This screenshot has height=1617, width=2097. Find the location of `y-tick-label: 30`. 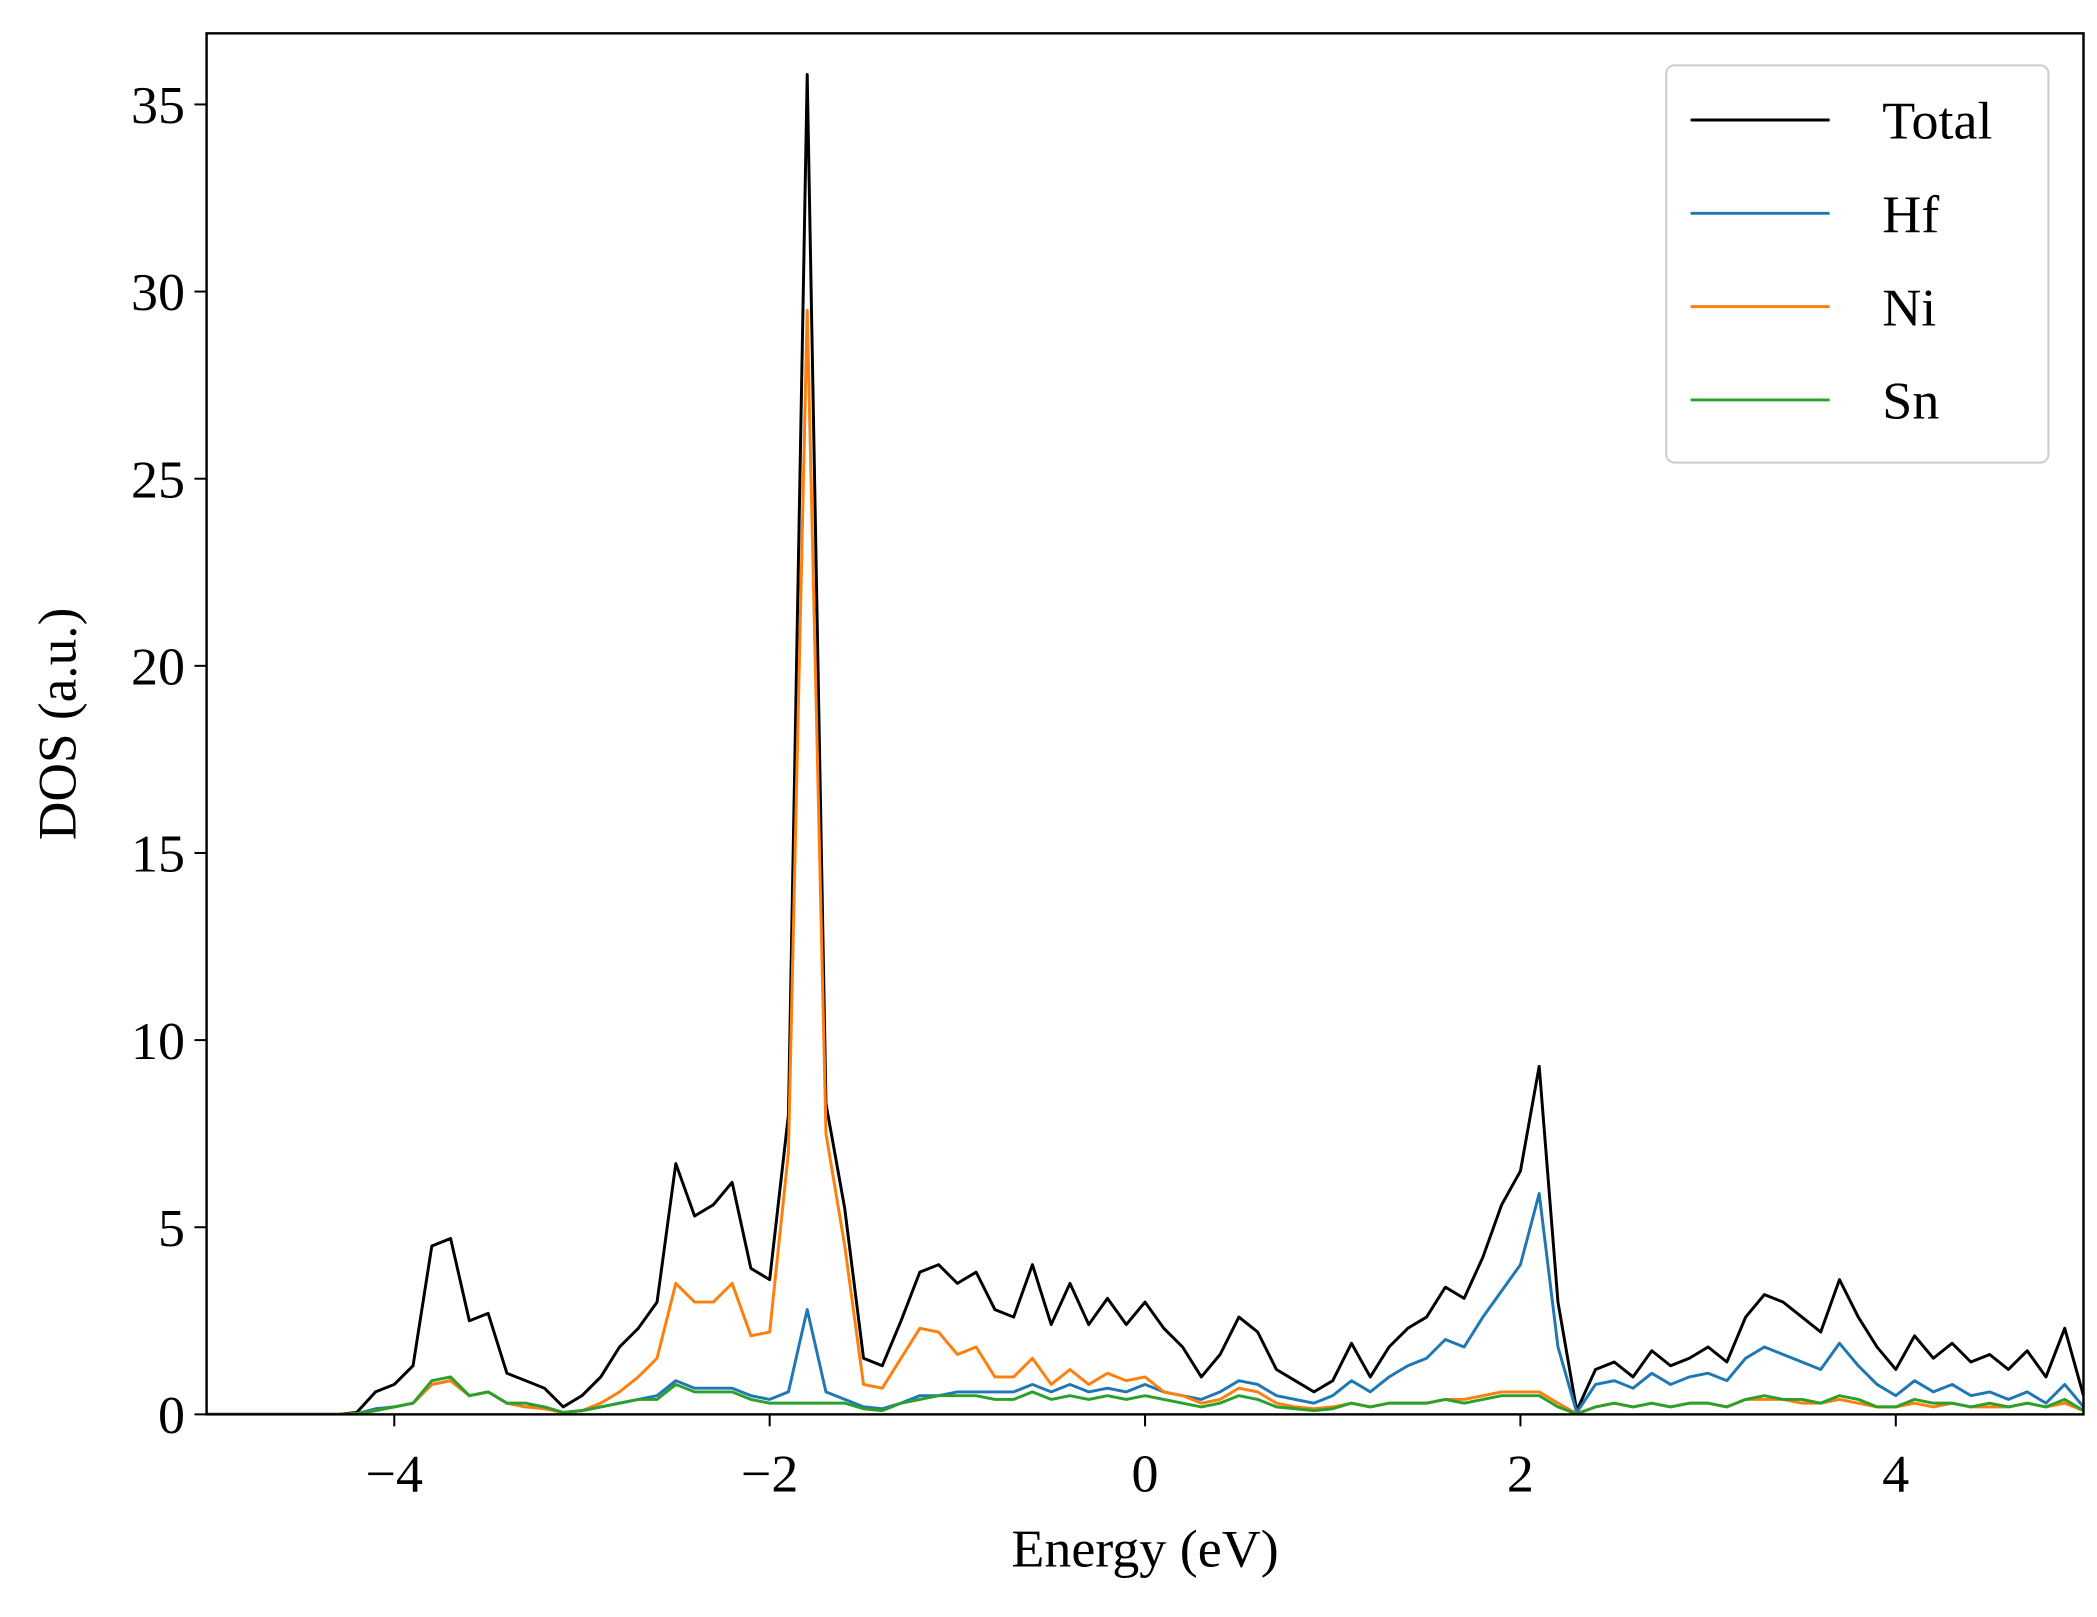

y-tick-label: 30 is located at coordinates (158, 293).